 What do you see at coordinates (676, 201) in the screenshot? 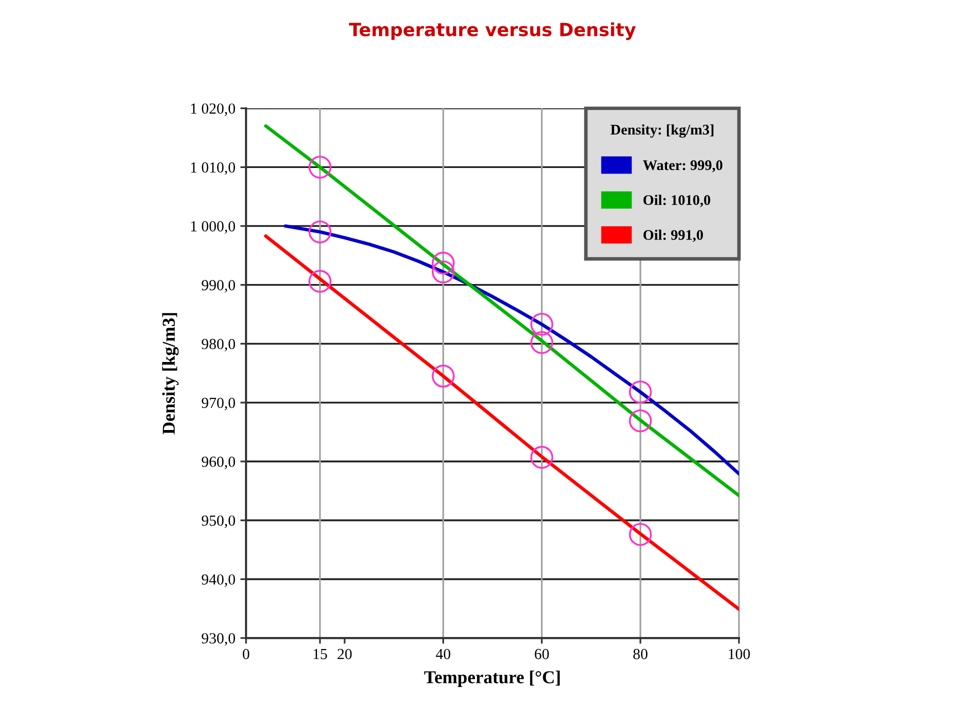
I see `legend-label: Oil: 1010,0` at bounding box center [676, 201].